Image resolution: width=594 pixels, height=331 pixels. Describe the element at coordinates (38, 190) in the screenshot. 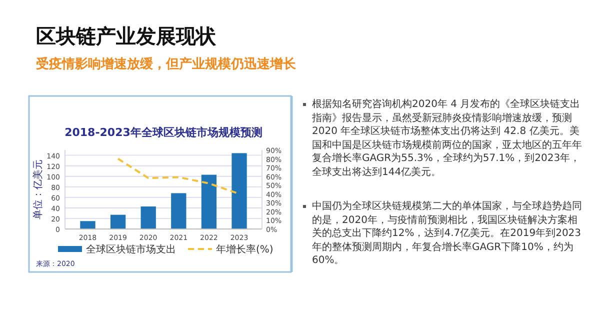

I see `y-axis-title: 单位：亿美元` at that location.